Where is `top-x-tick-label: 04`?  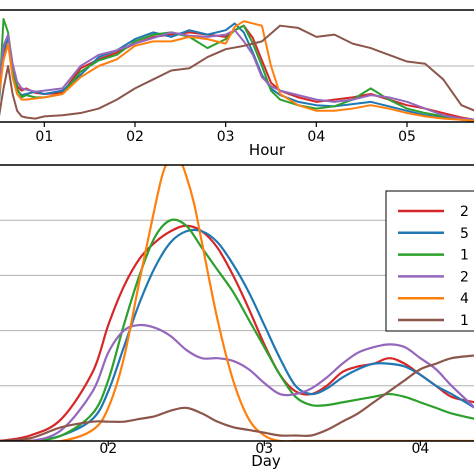 top-x-tick-label: 04 is located at coordinates (316, 137).